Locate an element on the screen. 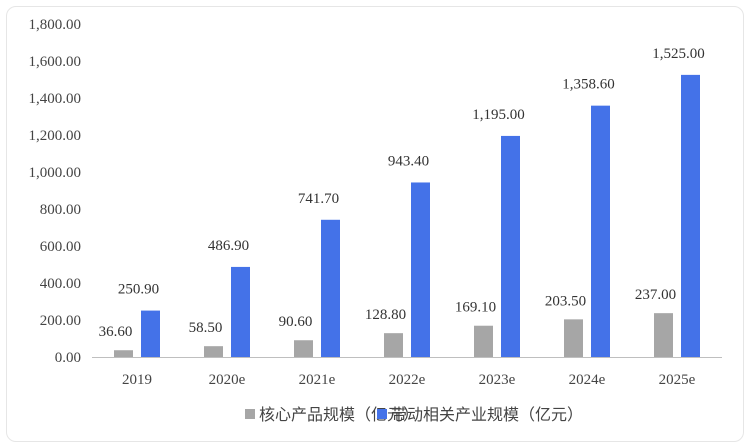 The image size is (750, 448). related-industry-data-label: 741.70 is located at coordinates (318, 199).